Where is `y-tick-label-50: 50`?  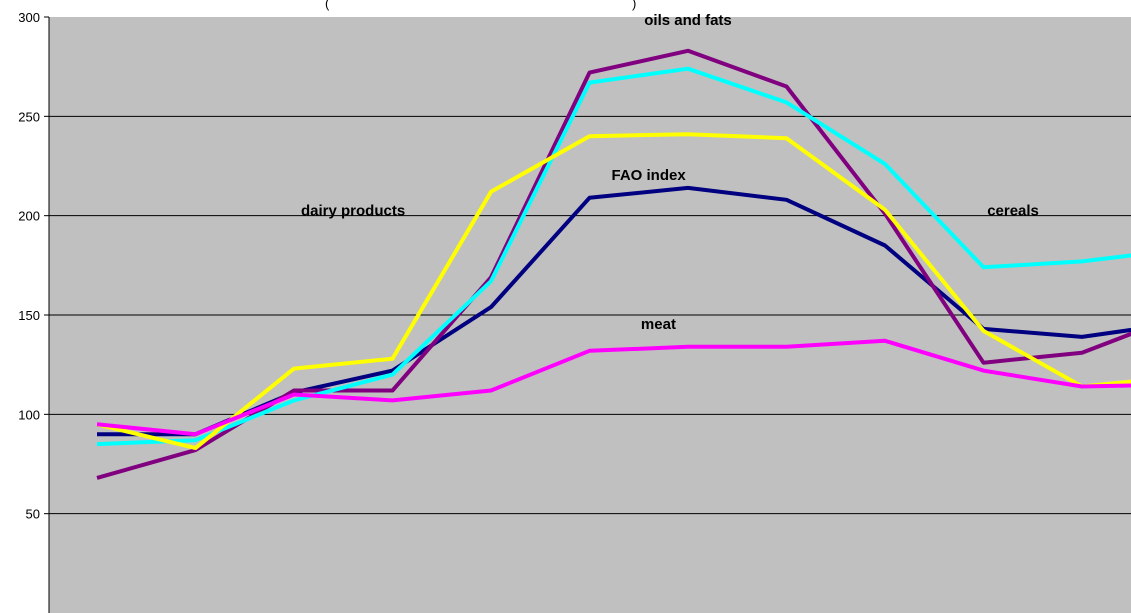 y-tick-label-50: 50 is located at coordinates (33, 514).